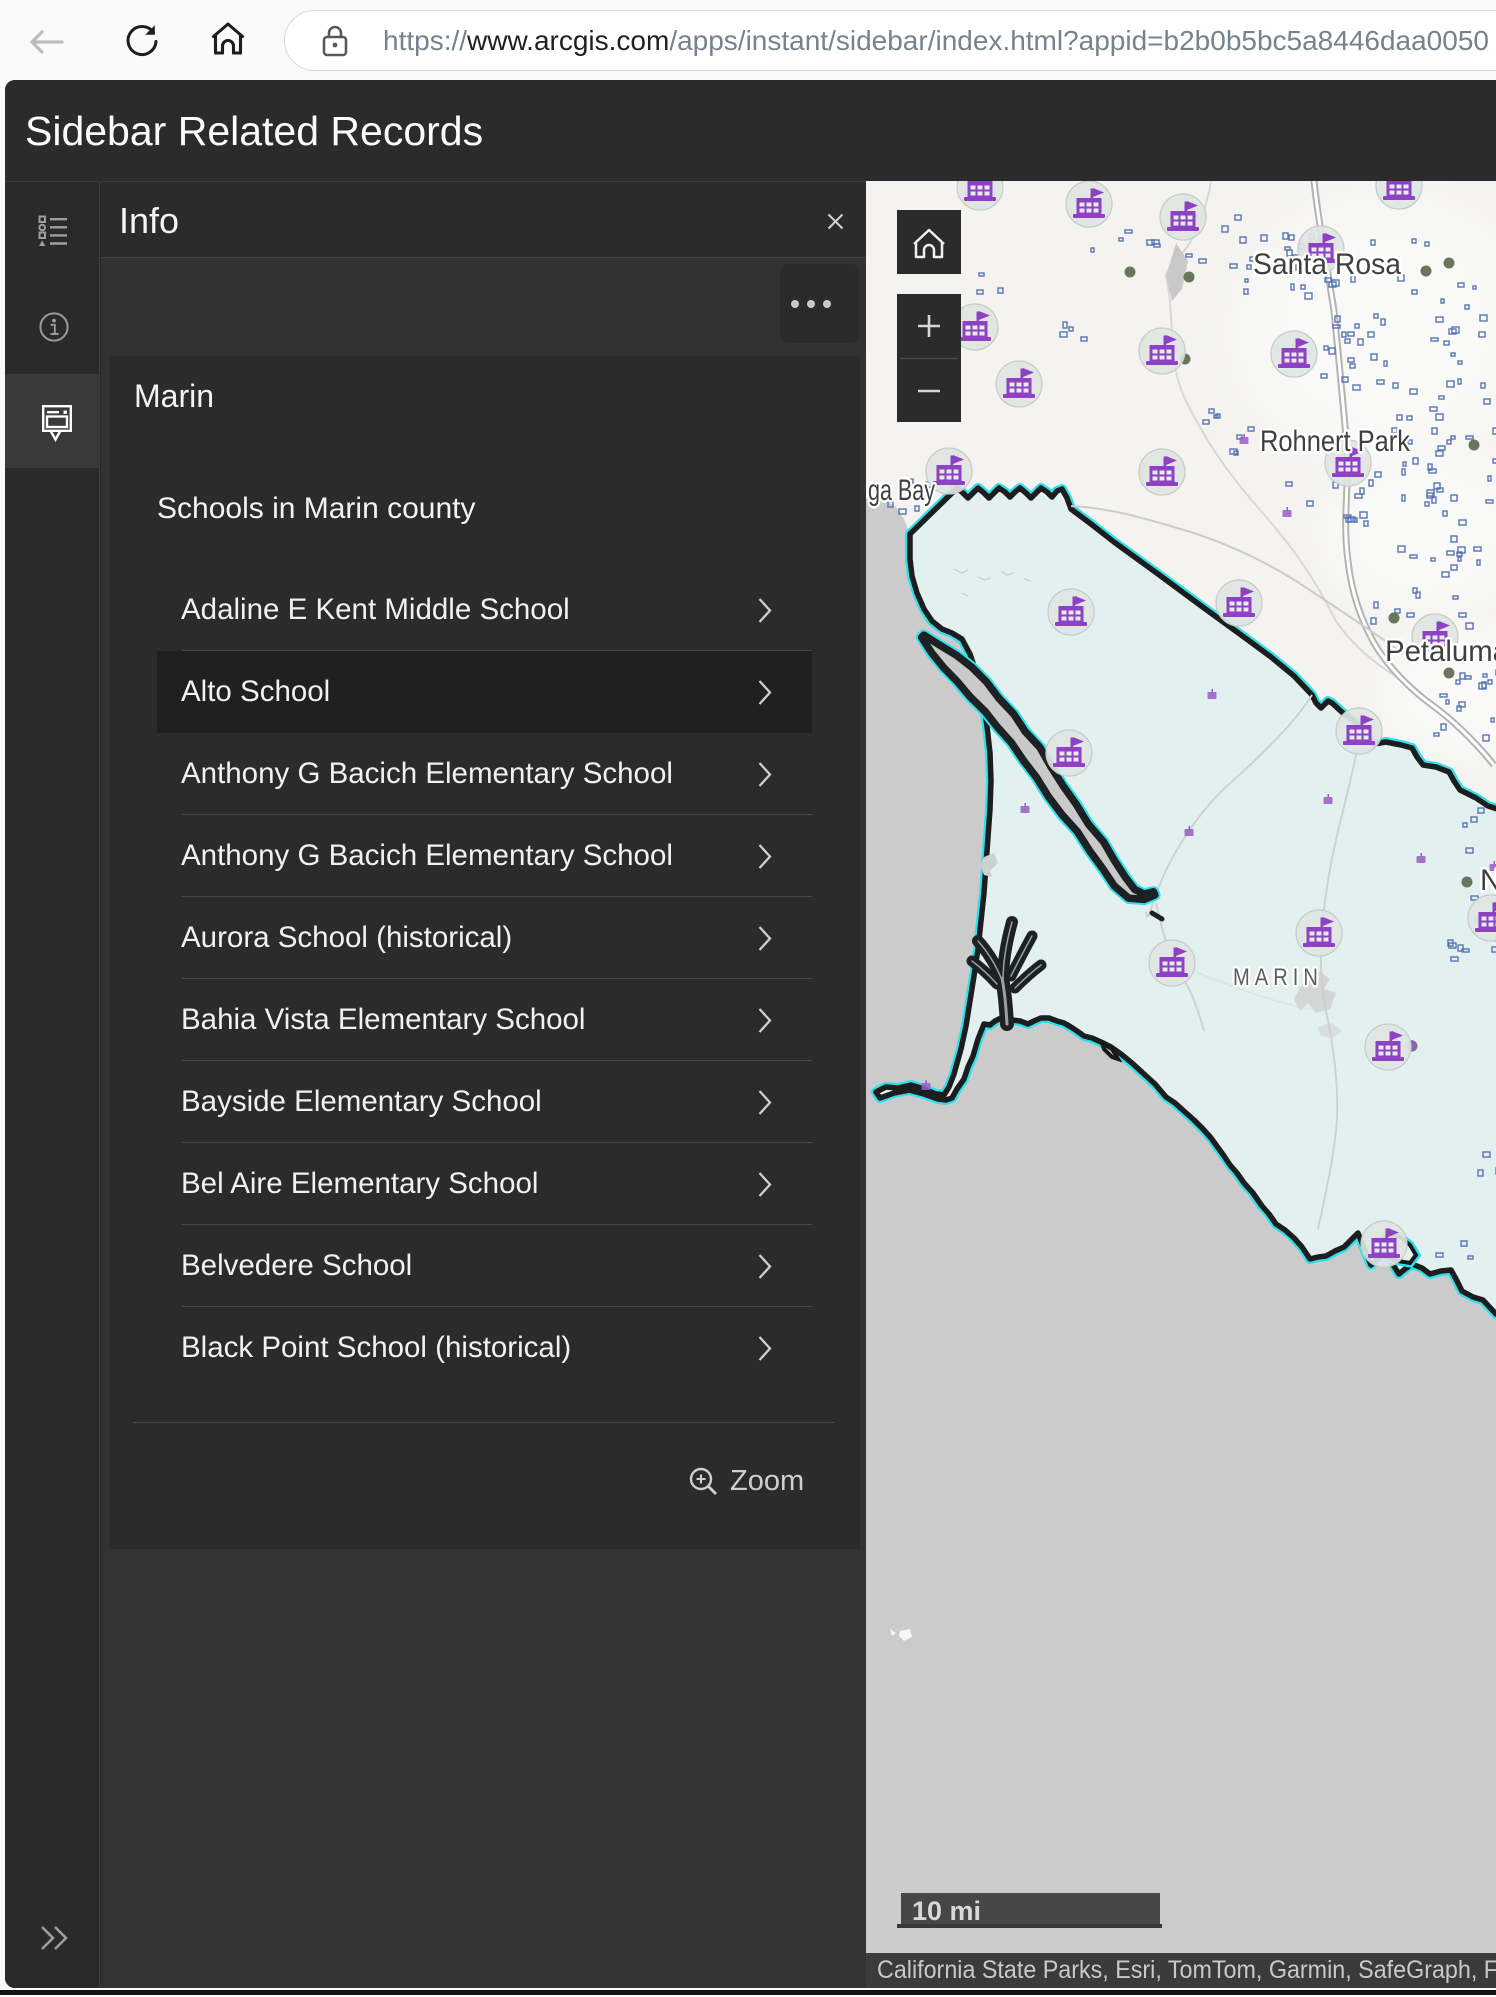 This screenshot has width=1496, height=1997. What do you see at coordinates (1335, 441) in the screenshot?
I see `svg-text: Rohnert Park` at bounding box center [1335, 441].